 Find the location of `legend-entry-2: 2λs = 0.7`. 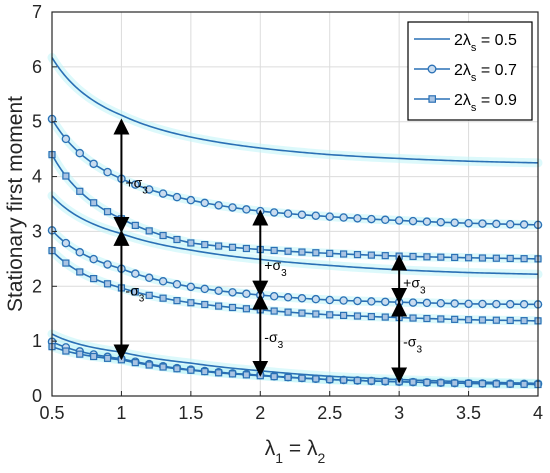

legend-entry-2: 2λs = 0.7 is located at coordinates (465, 73).